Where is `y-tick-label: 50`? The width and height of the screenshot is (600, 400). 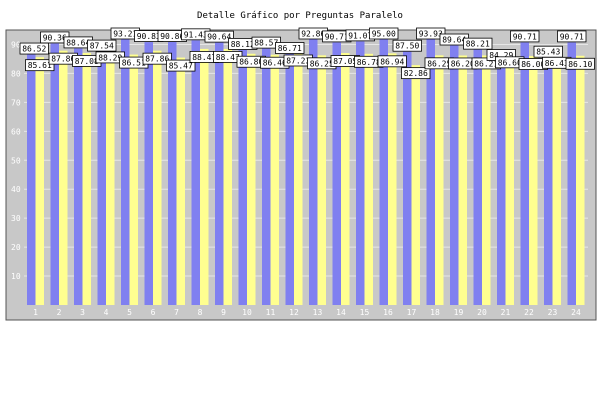
y-tick-label: 50 is located at coordinates (16, 160).